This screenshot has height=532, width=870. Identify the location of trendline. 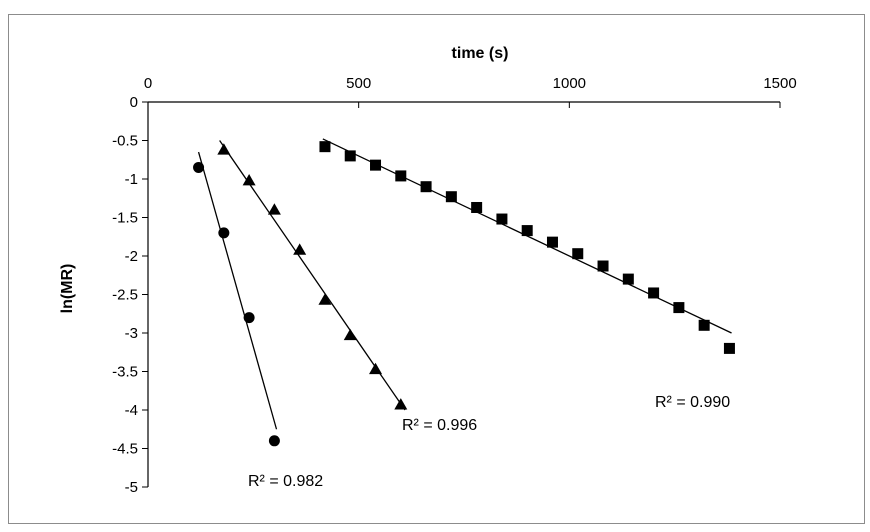
(238, 290).